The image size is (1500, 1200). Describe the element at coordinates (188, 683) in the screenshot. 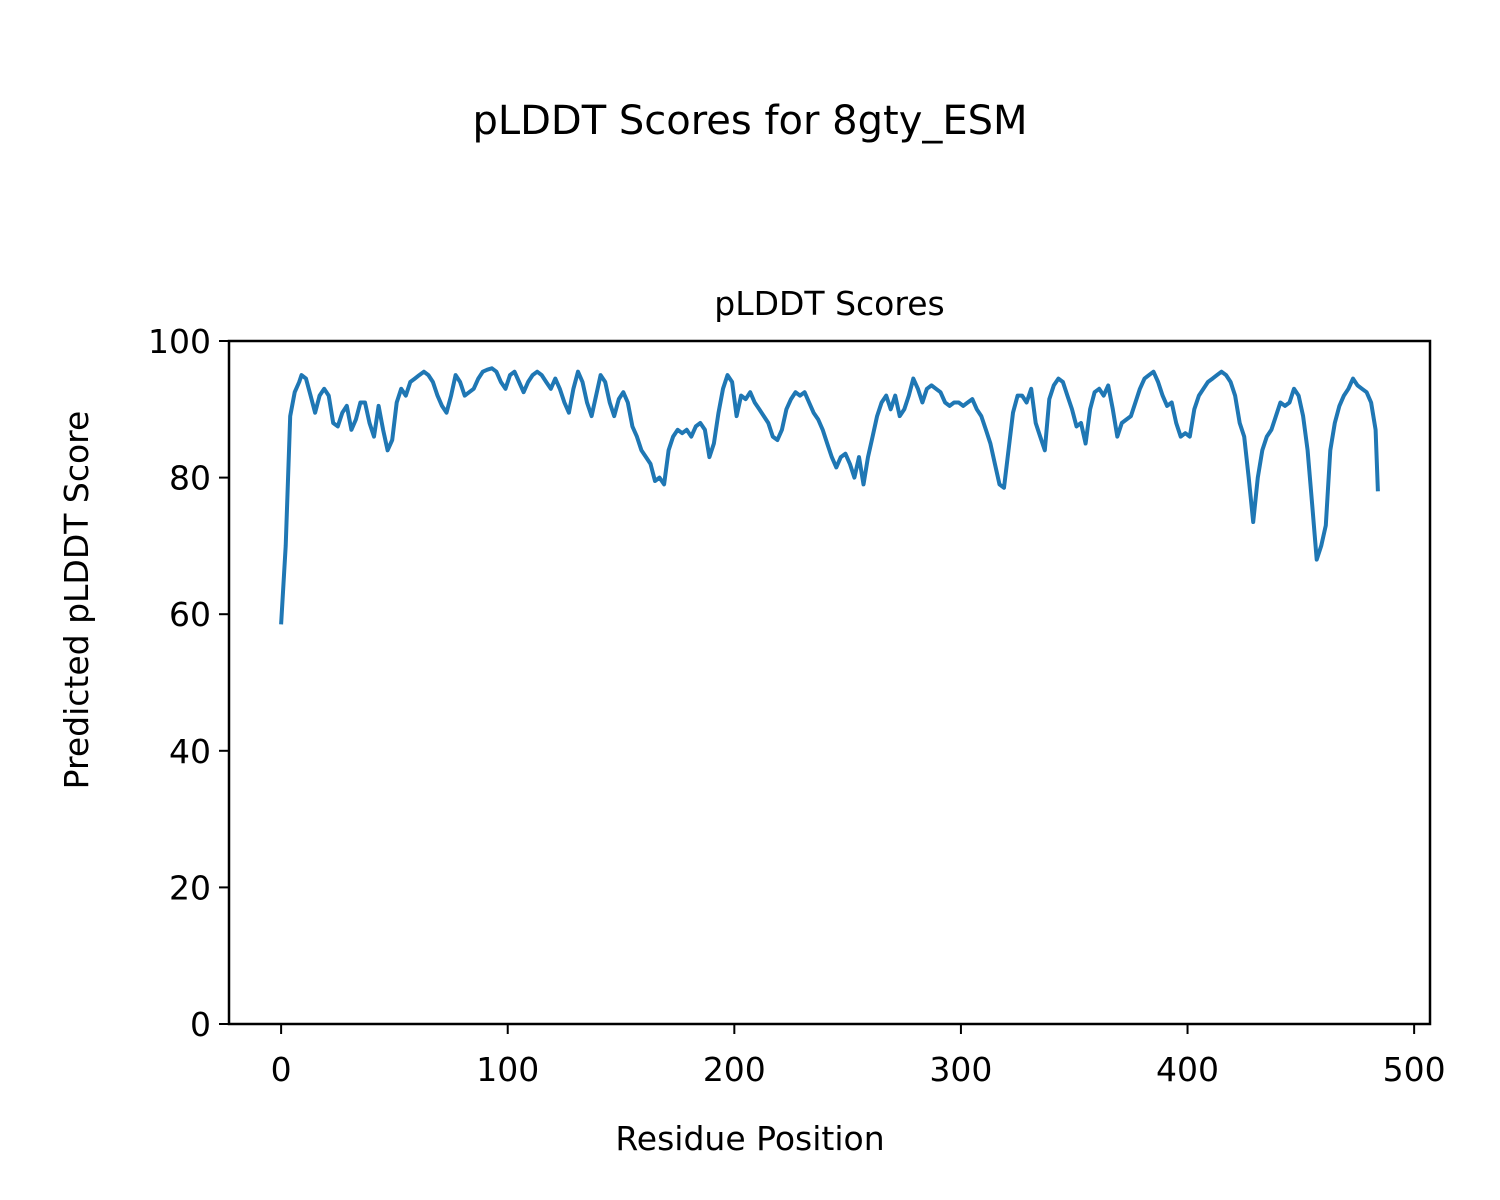

I see `y-axis: 0 20 40 60 80 100` at that location.